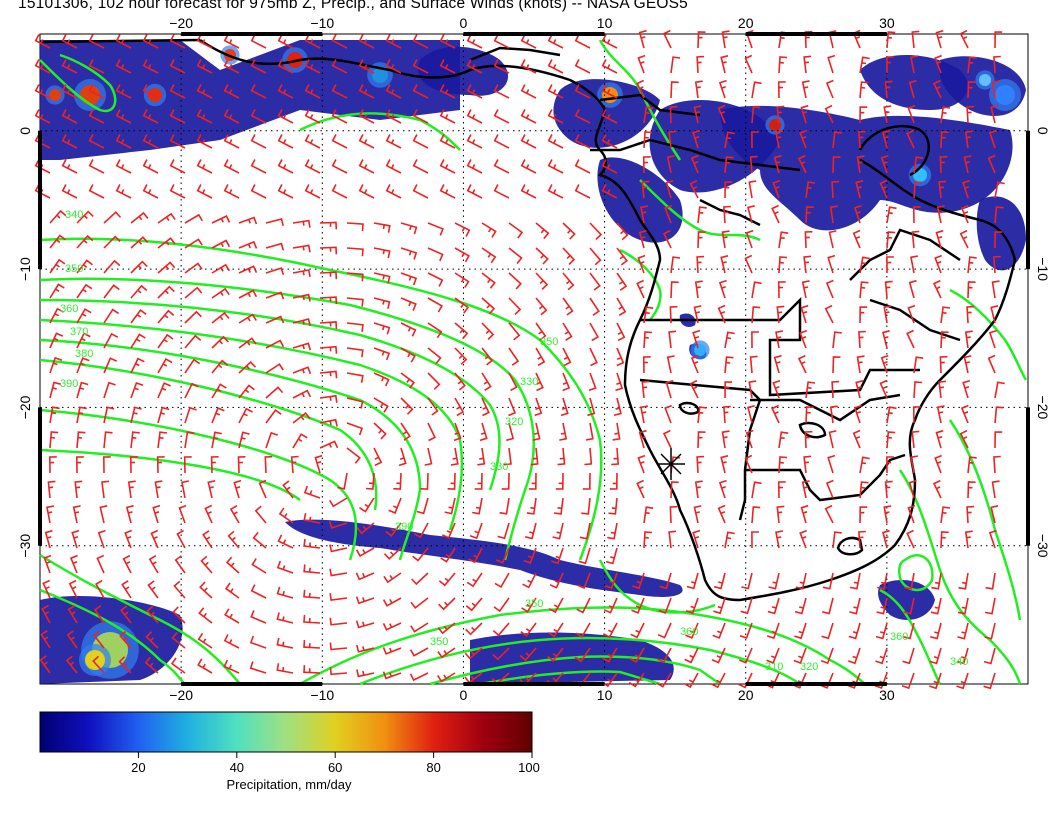  What do you see at coordinates (289, 751) in the screenshot?
I see `precip-colorbar: 20 40 60 80 100 Precipitation, mm/day` at bounding box center [289, 751].